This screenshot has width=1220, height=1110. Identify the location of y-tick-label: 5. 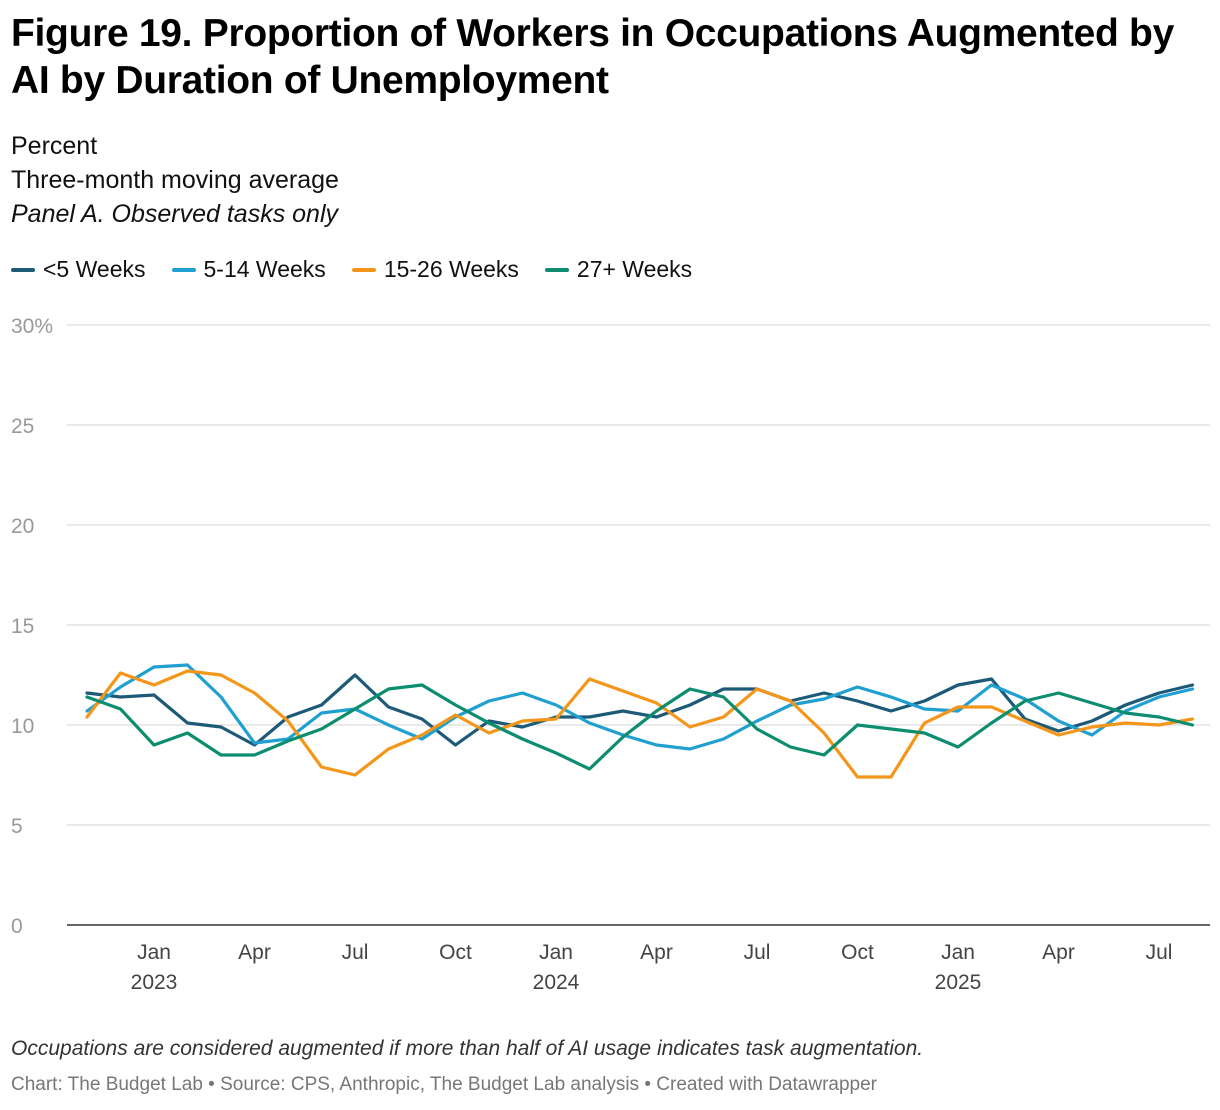
(17, 826).